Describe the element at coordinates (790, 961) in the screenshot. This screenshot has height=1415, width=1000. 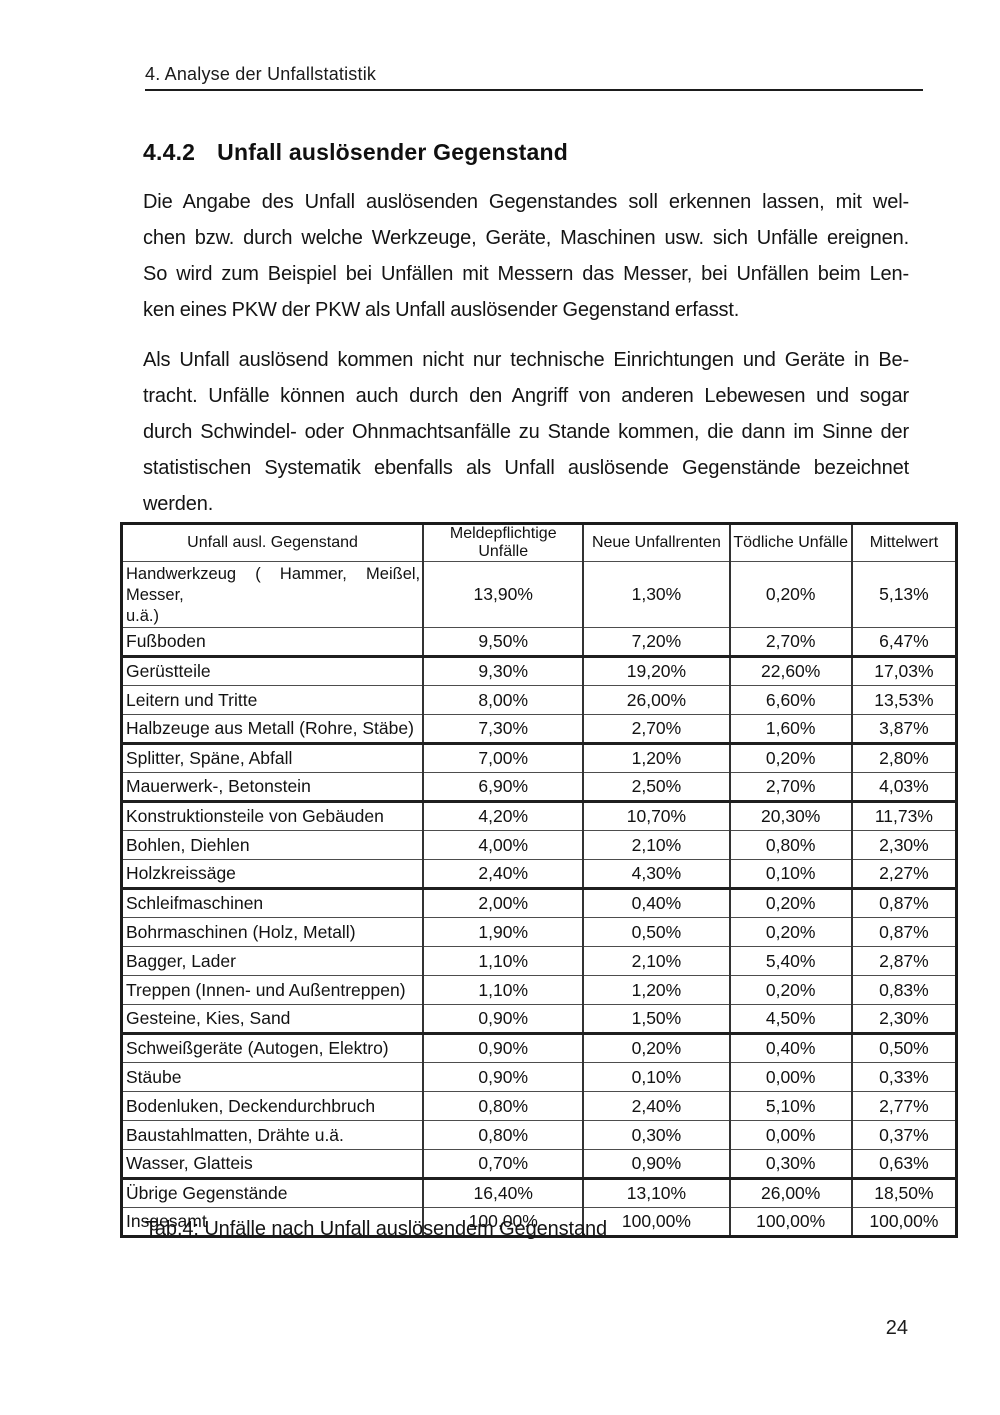
I see `row-value: 5,40%` at that location.